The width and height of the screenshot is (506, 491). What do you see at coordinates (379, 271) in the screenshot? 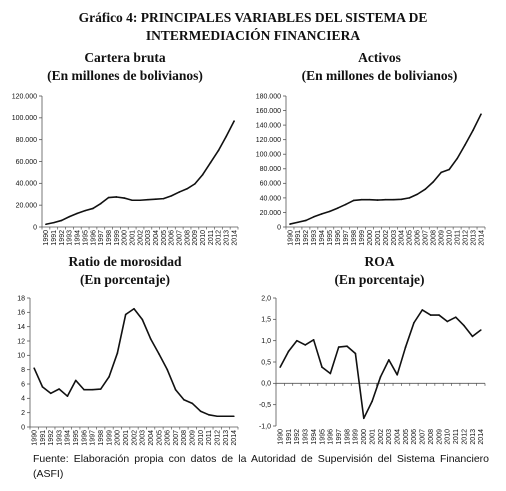
I see `chart-title-roa: ROA (En porcentaje)` at bounding box center [379, 271].